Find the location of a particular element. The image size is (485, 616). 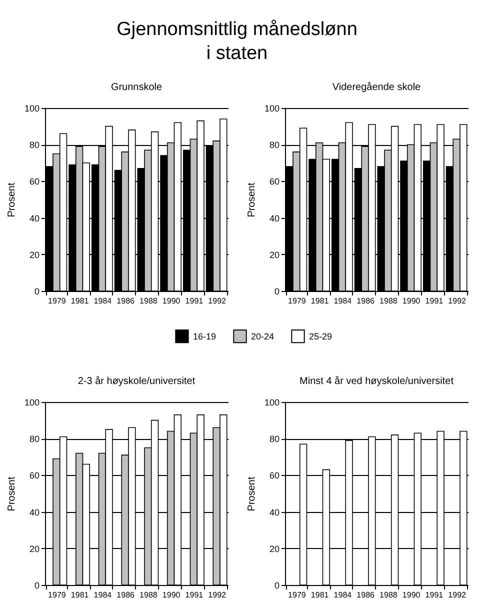

text: Gjennomsnittlig månedslønn i staten is located at coordinates (237, 41).